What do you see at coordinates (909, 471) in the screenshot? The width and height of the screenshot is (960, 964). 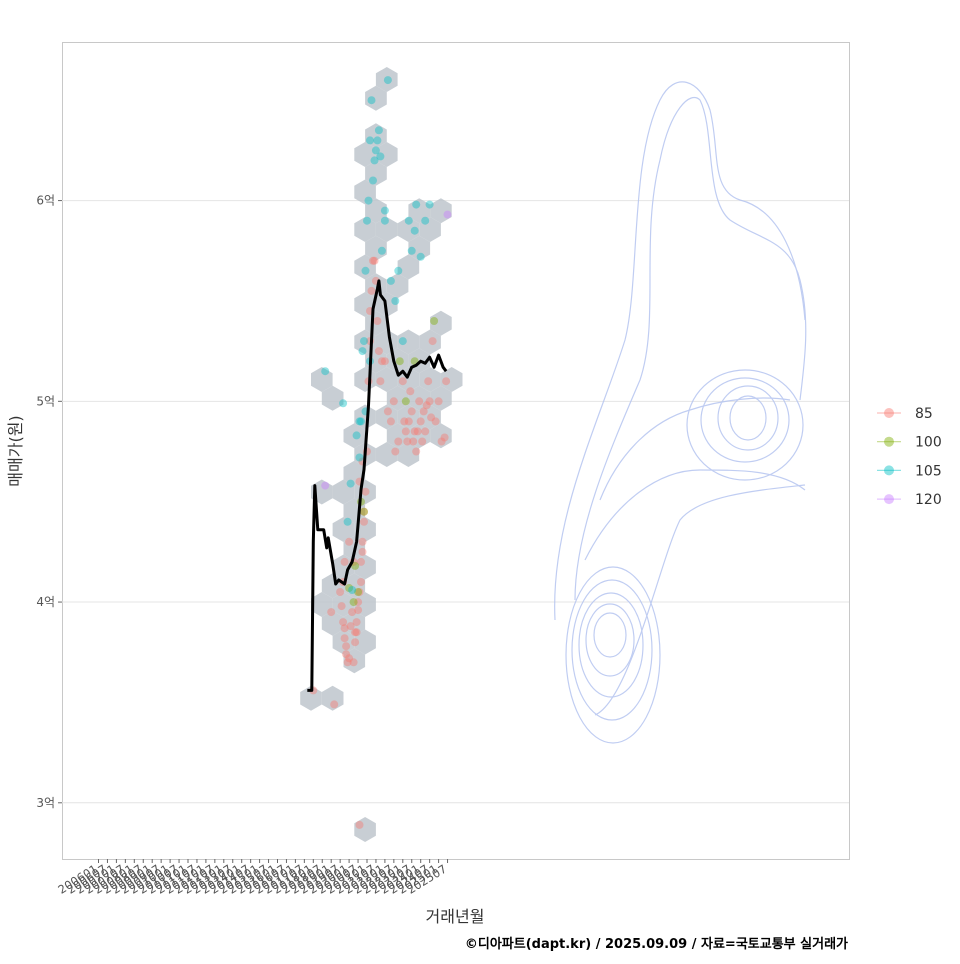 I see `legend-item-105: 105` at bounding box center [909, 471].